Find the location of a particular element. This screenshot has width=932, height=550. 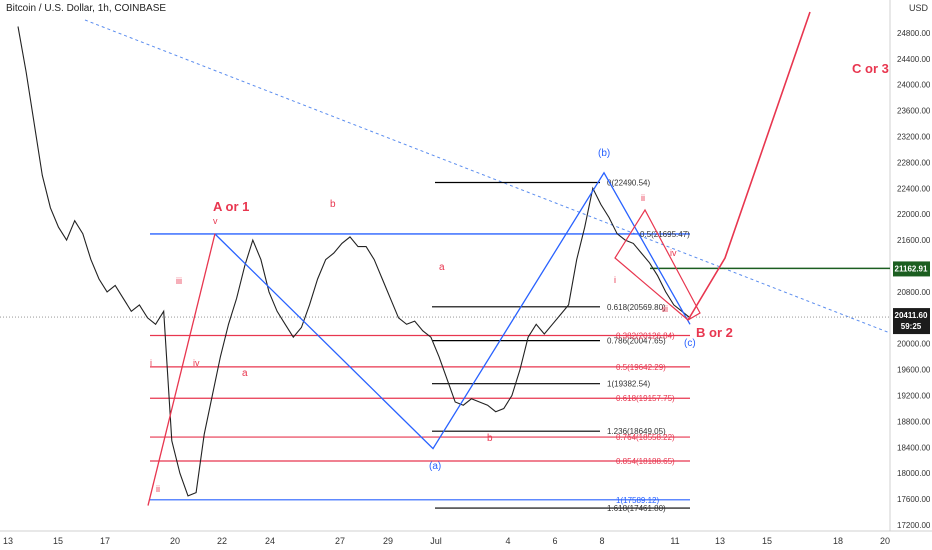

time-tick-label-9: 4 is located at coordinates (507, 541).